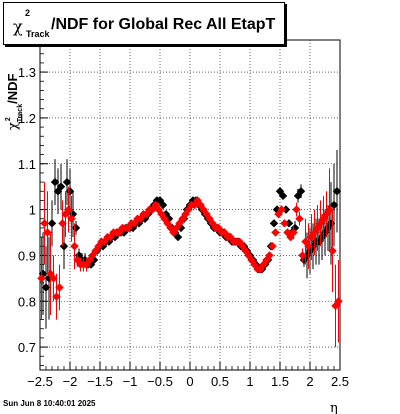  Describe the element at coordinates (70, 381) in the screenshot. I see `x-tick-label: −2` at that location.